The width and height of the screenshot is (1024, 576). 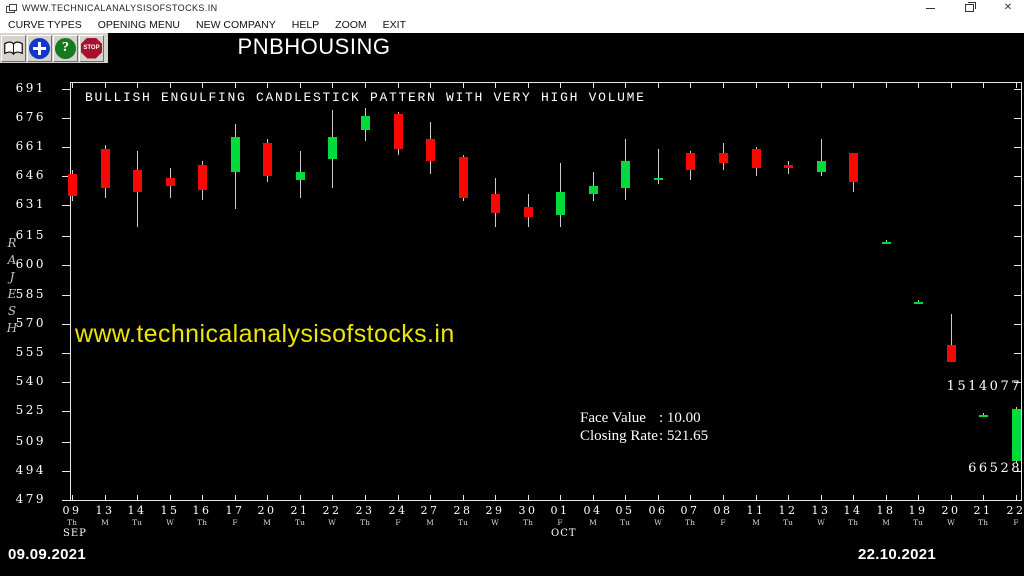 I want to click on app-icon, so click(x=11, y=8).